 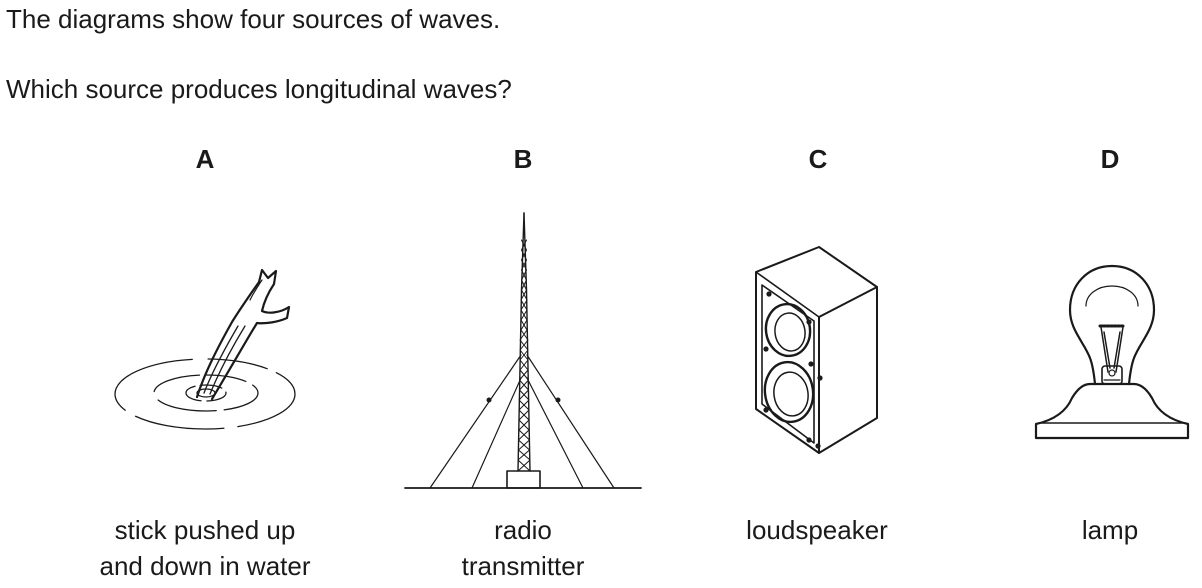 I want to click on bulb-cap, so click(x=1112, y=375).